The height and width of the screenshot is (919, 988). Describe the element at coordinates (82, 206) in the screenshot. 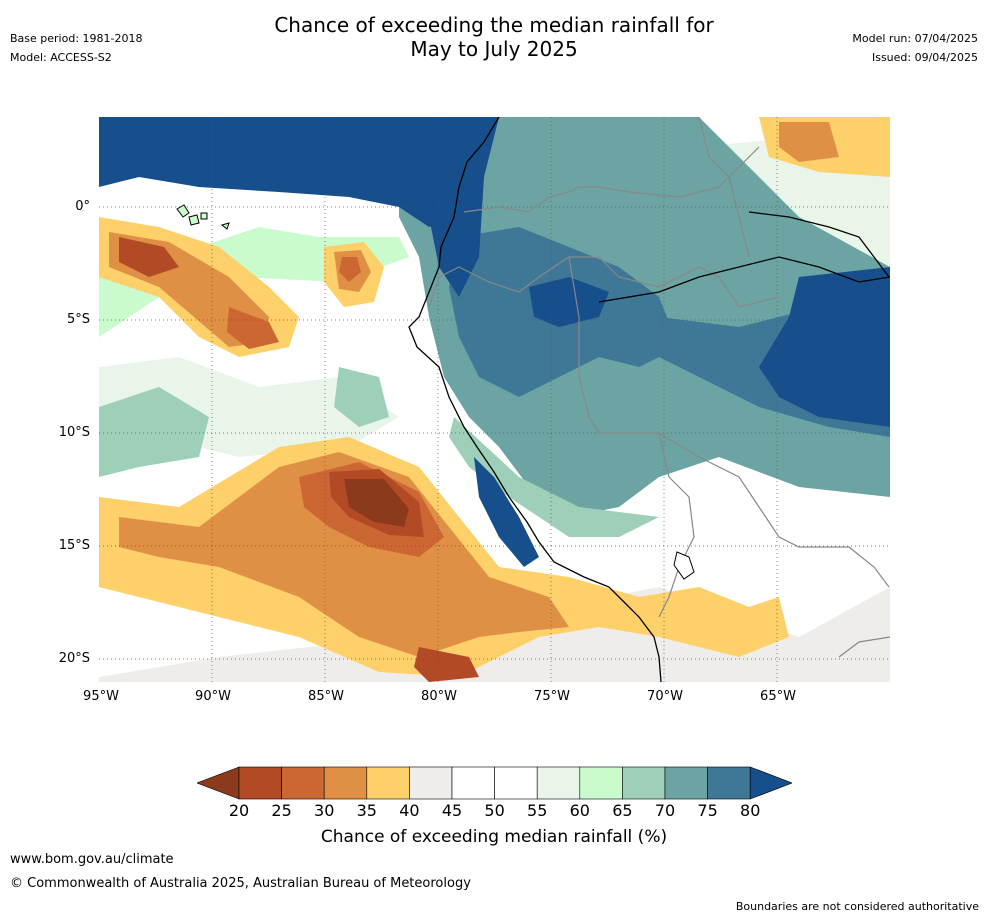

I see `lat-label-0: 0°` at that location.